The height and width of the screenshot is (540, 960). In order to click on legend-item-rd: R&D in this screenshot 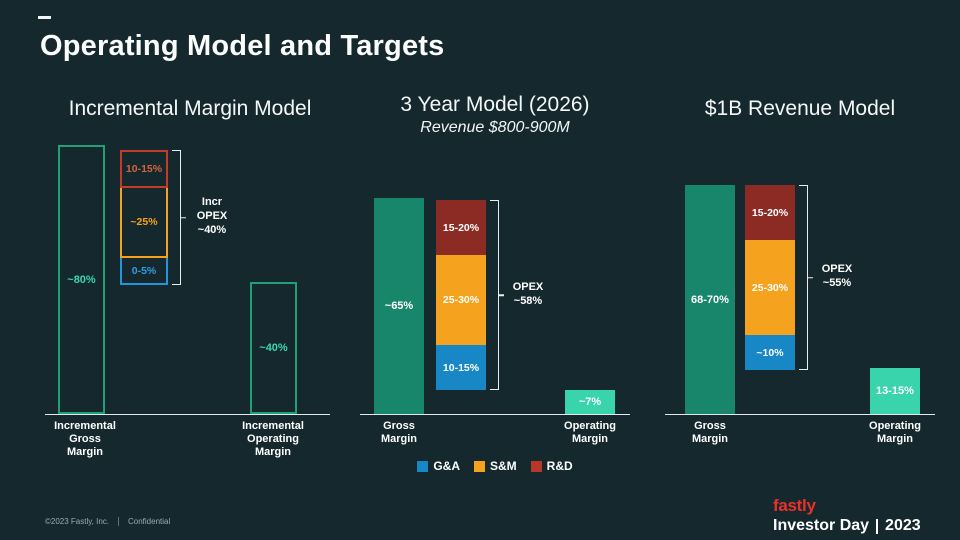, I will do `click(551, 466)`.